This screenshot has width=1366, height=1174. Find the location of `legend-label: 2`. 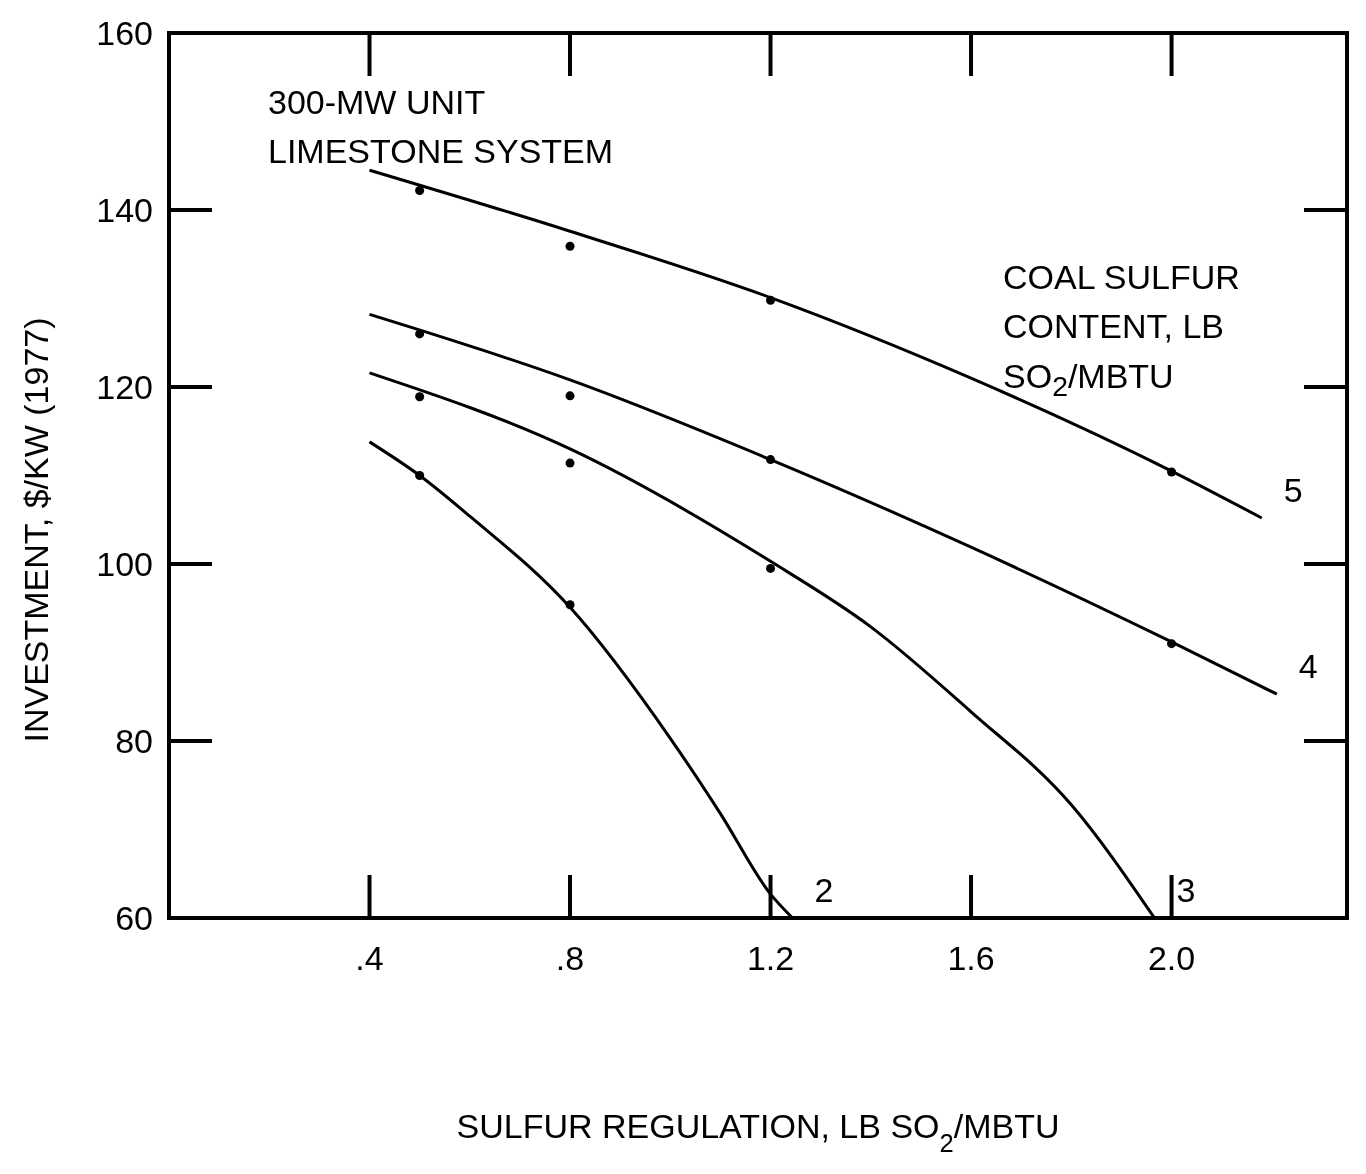

legend-label: 2 is located at coordinates (824, 890).